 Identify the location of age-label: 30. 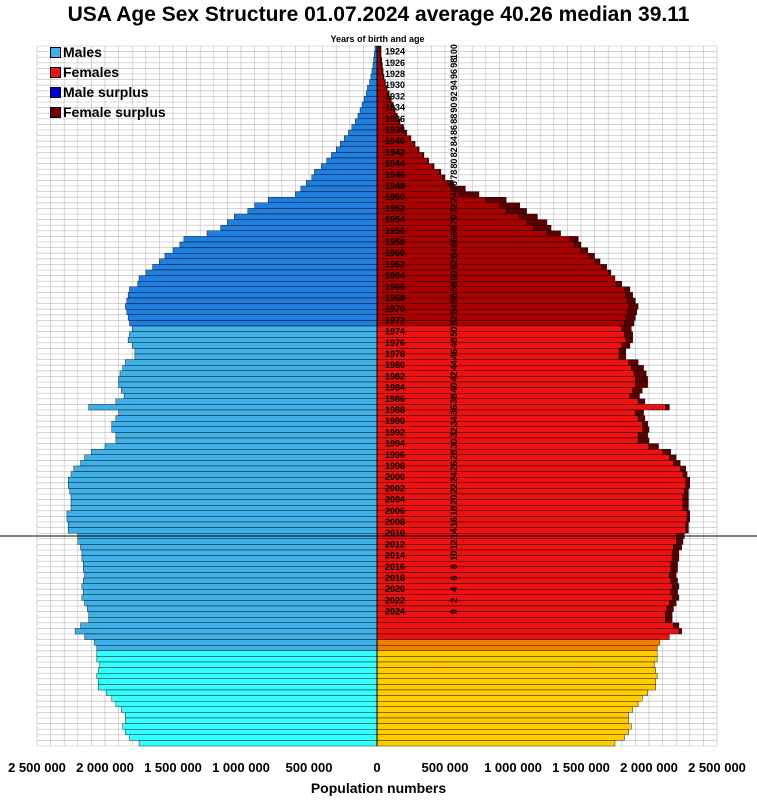
(454, 444).